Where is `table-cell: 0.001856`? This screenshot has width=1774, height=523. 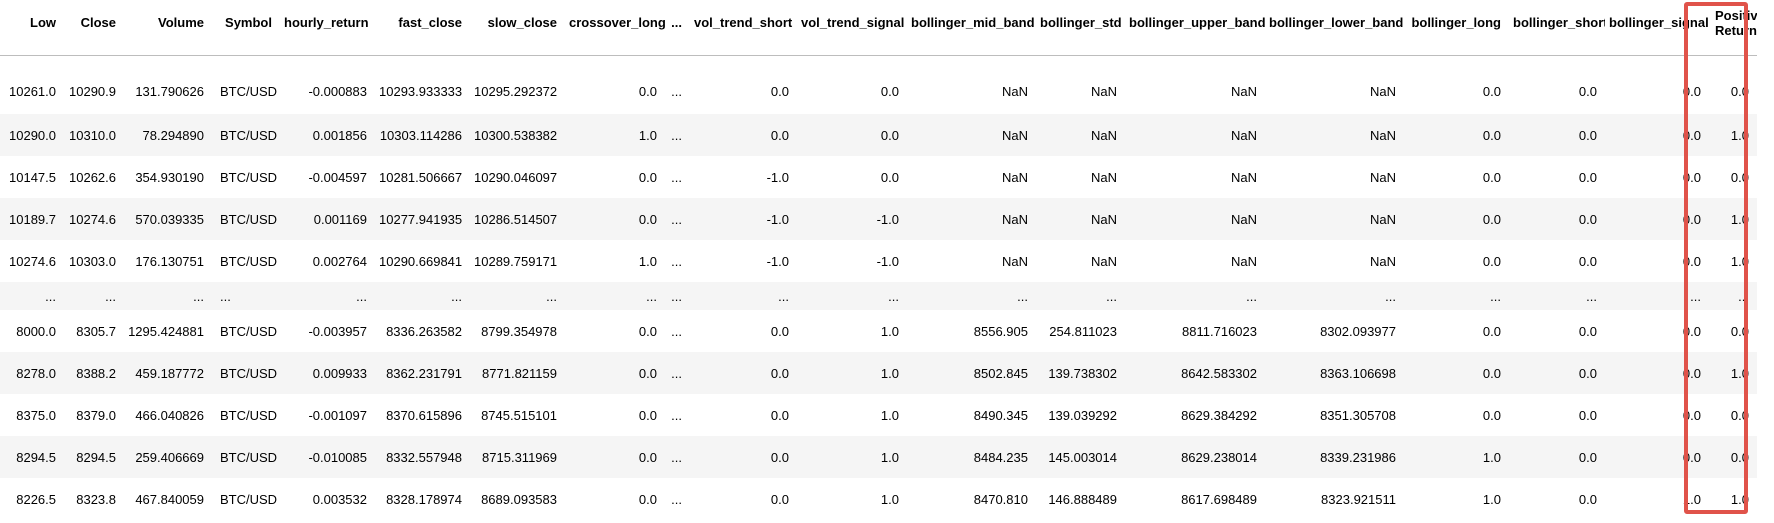
table-cell: 0.001856 is located at coordinates (327, 135).